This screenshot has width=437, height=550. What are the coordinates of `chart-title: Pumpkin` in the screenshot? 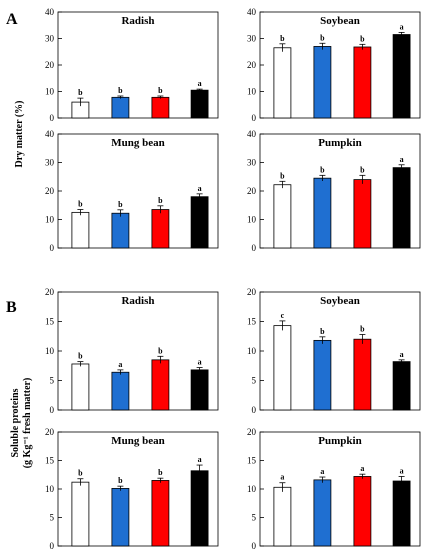 It's located at (339, 441).